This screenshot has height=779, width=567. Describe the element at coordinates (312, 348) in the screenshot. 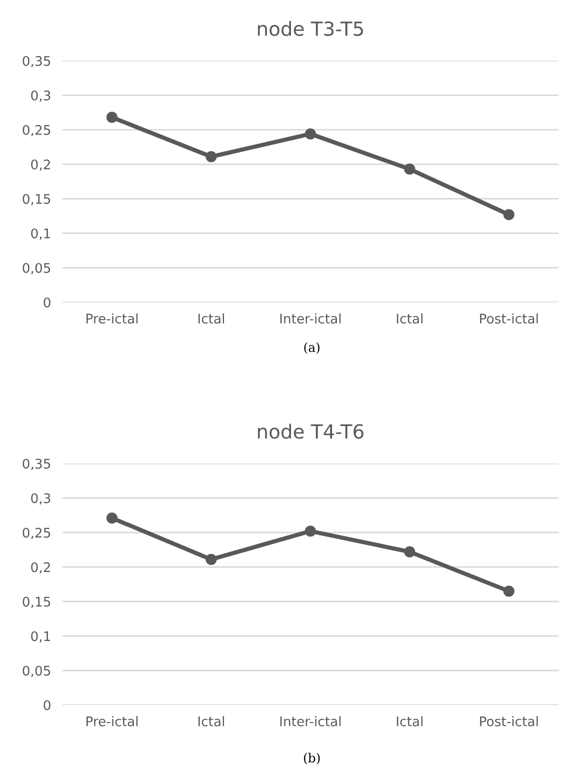

I see `text: (a)` at that location.